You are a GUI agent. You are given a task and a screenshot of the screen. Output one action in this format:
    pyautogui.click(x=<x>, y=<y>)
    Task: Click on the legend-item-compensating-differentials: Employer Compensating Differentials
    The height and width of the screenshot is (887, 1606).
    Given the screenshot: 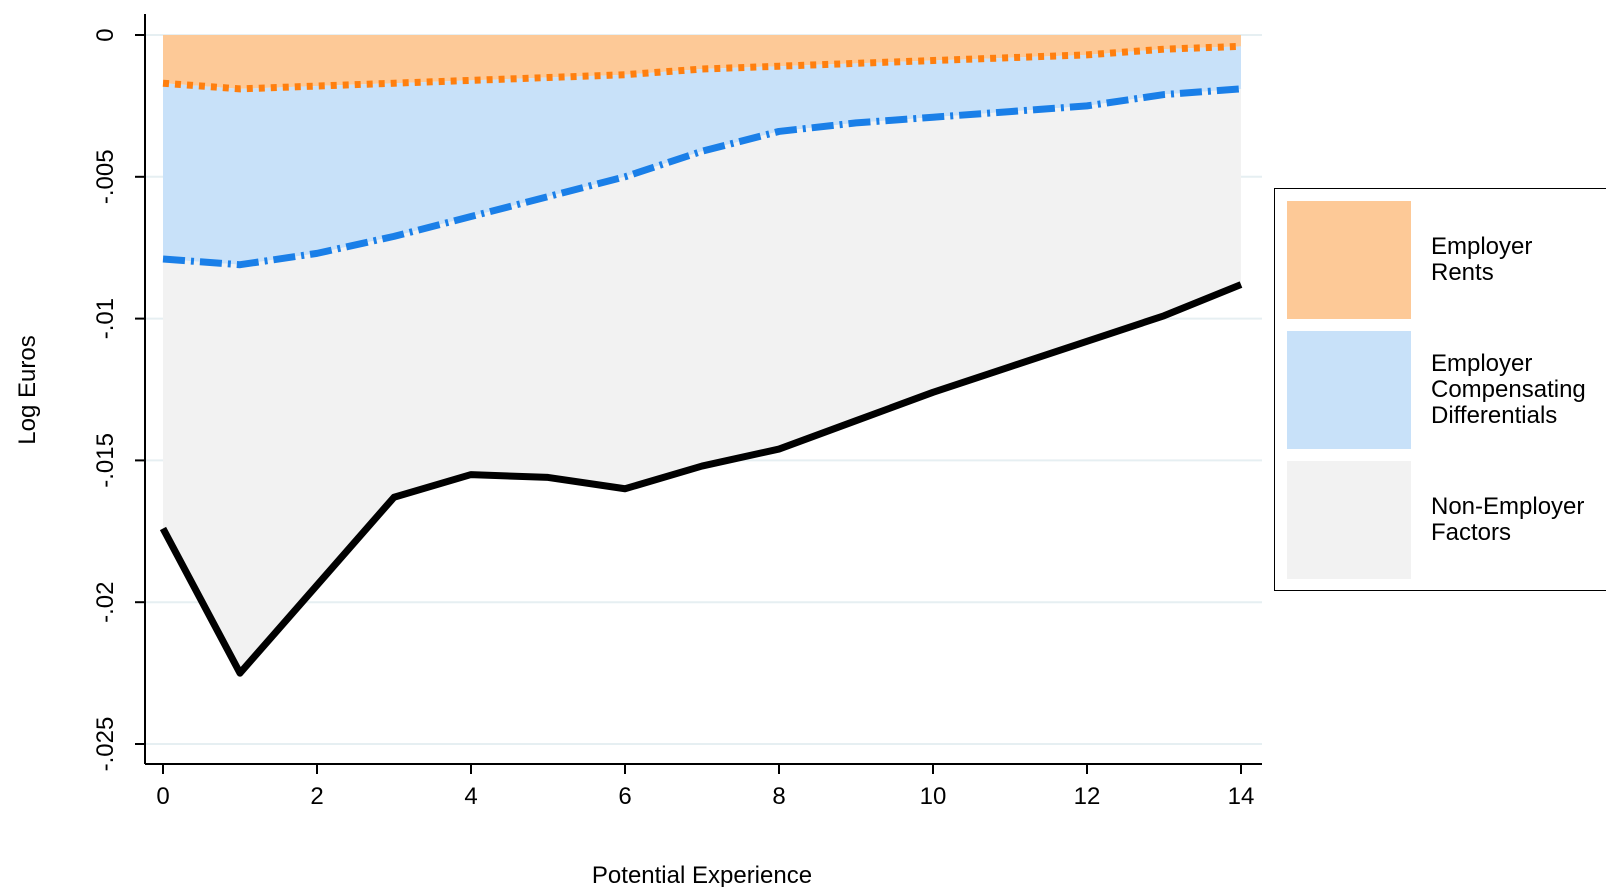 What is the action you would take?
    pyautogui.click(x=1446, y=390)
    